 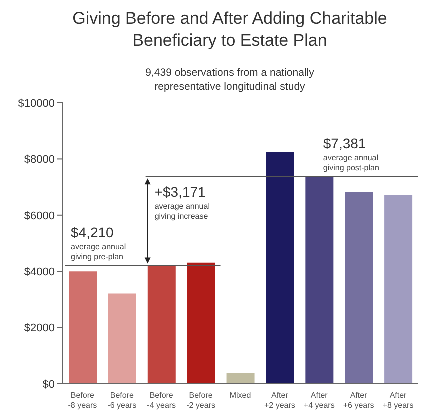 What do you see at coordinates (180, 192) in the screenshot?
I see `annotation: +$3,171` at bounding box center [180, 192].